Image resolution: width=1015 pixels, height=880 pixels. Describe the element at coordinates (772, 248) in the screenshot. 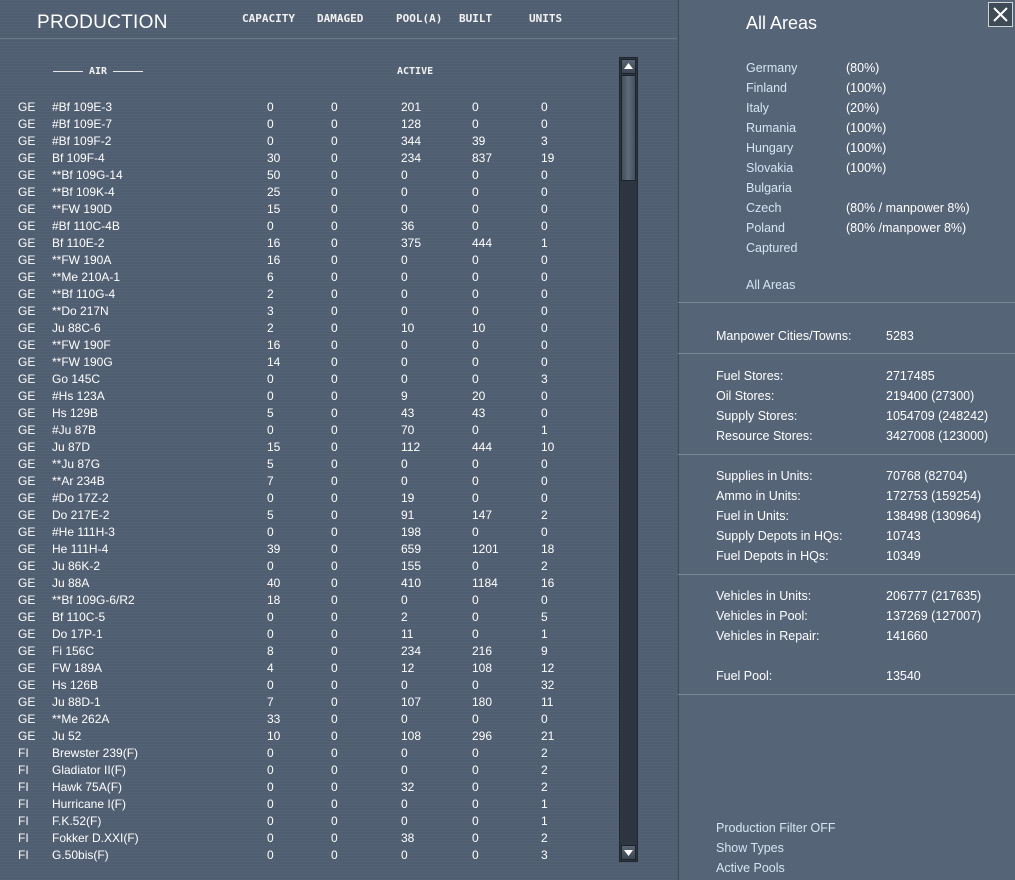

I see `area-name: Captured` at that location.